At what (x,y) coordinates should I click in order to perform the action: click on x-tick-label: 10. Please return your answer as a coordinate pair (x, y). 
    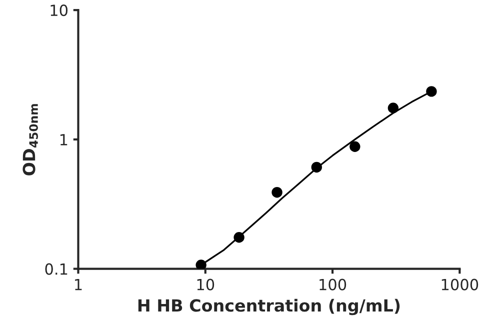
    Looking at the image, I should click on (205, 284).